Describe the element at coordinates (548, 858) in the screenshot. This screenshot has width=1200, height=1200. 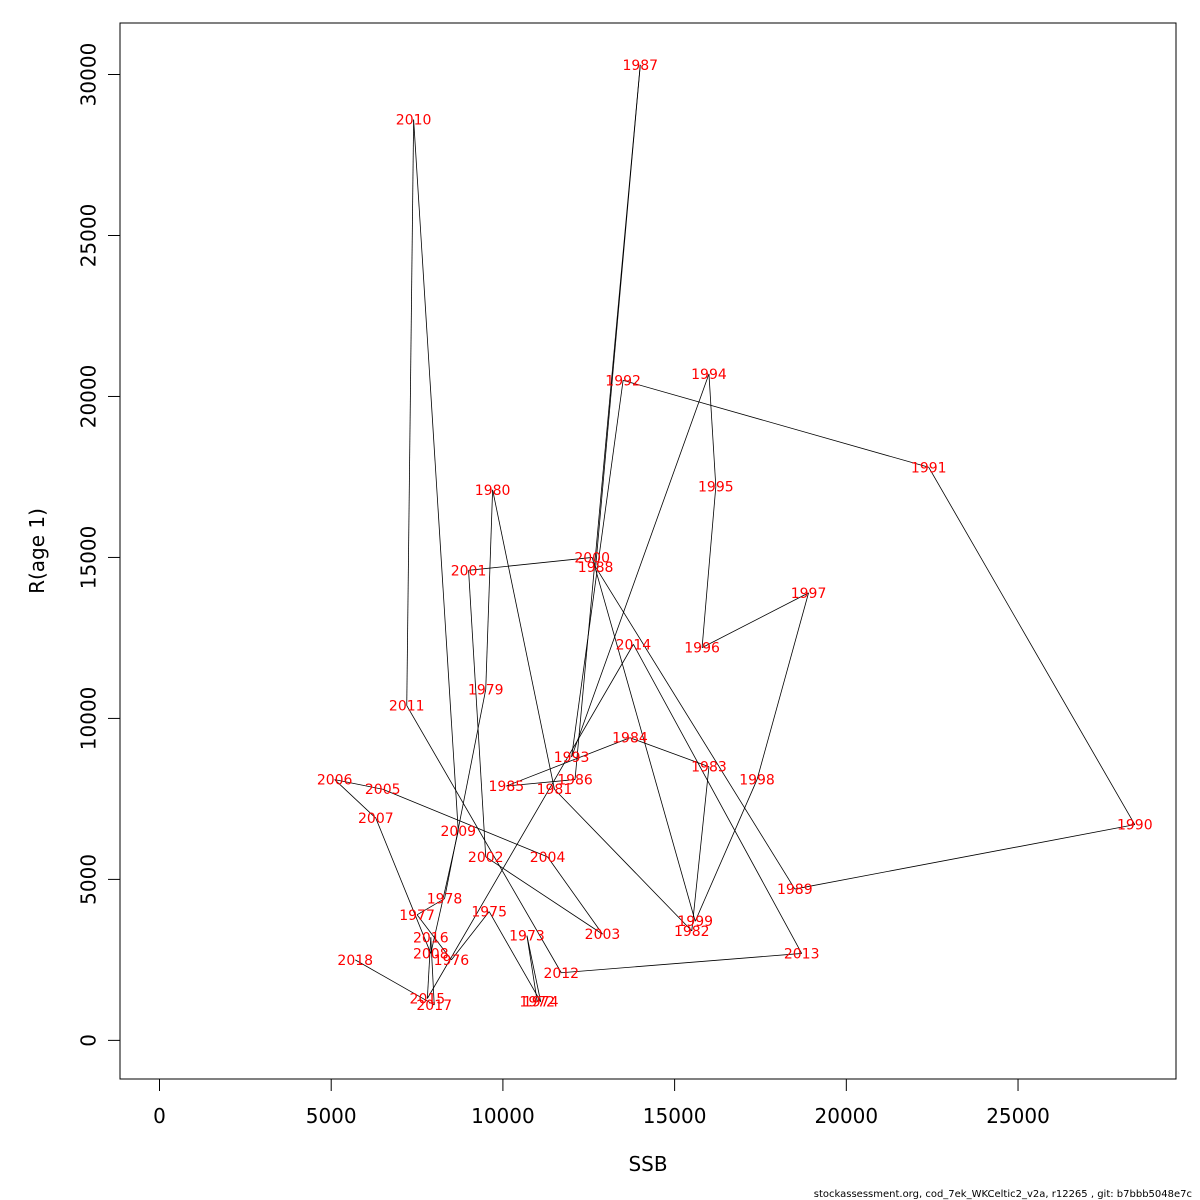
I see `point-label-2004: 2004` at that location.